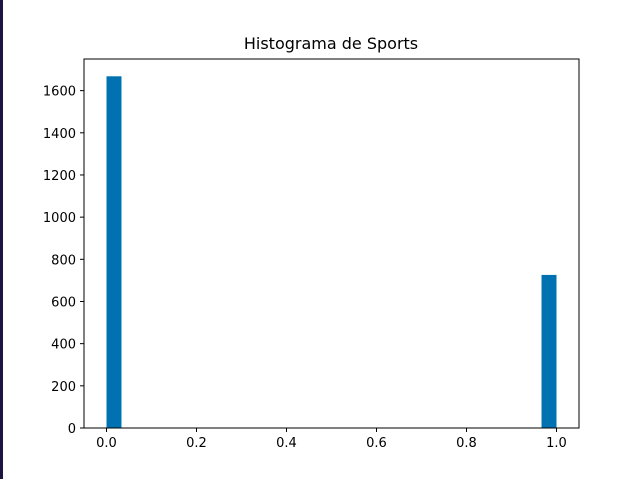  I want to click on x-axis: 0.0 0.2 0.4 0.6 0.8 1.0, so click(331, 439).